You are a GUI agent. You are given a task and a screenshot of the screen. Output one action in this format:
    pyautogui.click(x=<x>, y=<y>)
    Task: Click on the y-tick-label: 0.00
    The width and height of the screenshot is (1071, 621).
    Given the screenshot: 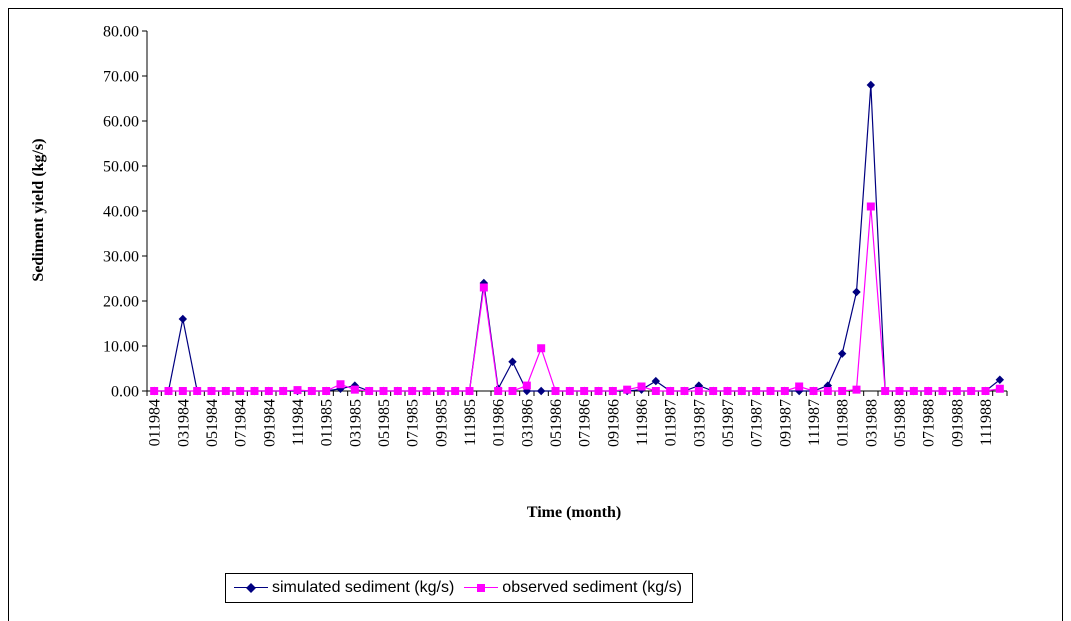 What is the action you would take?
    pyautogui.click(x=125, y=392)
    